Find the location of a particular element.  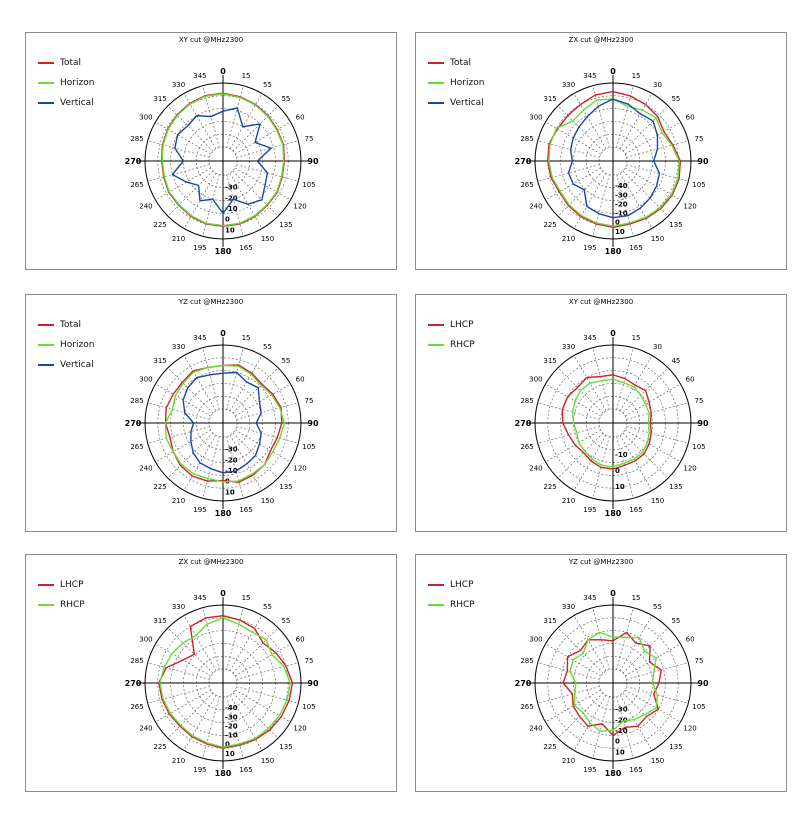

angle-label: 165 is located at coordinates (635, 248).